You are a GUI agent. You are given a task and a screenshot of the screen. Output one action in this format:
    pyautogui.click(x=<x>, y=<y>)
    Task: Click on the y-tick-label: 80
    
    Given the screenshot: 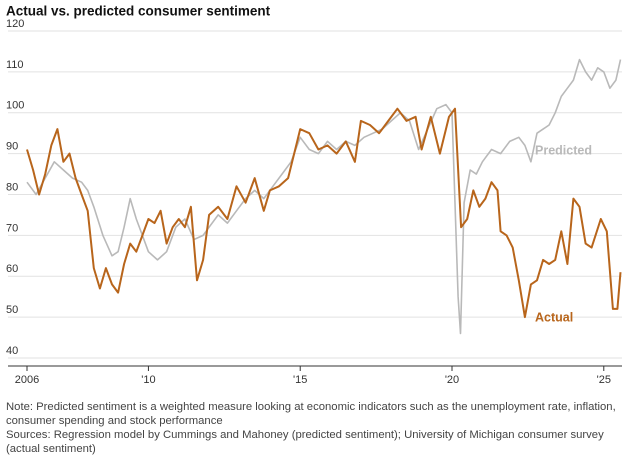 What is the action you would take?
    pyautogui.click(x=12, y=187)
    